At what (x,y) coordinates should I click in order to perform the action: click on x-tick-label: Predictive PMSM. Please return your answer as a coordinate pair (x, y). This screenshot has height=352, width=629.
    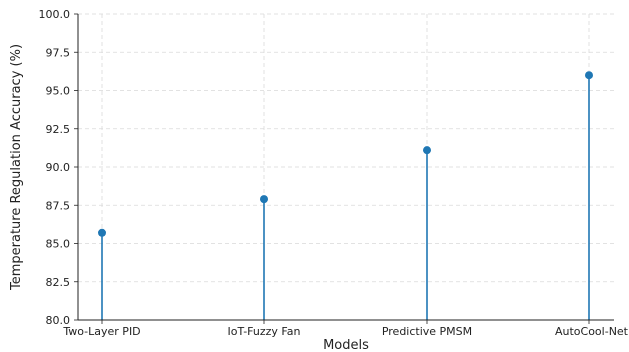
    Looking at the image, I should click on (427, 331).